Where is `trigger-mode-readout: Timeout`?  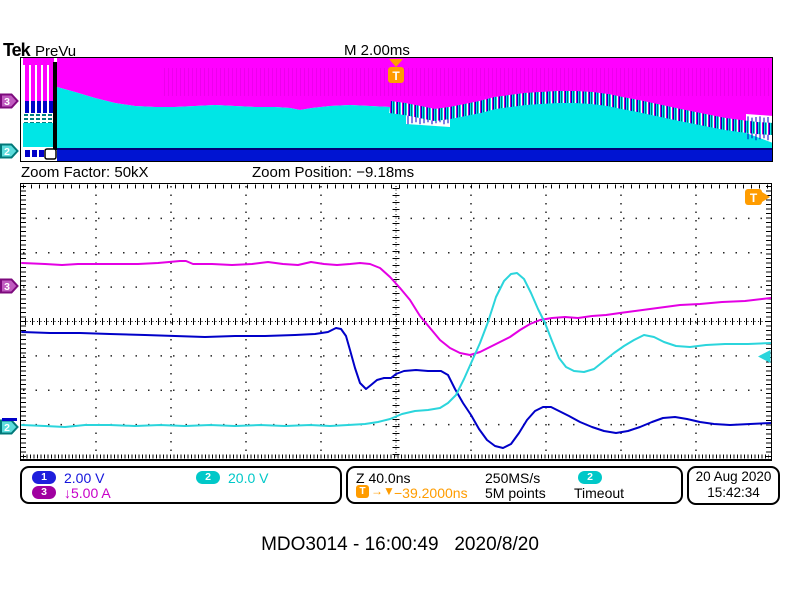 trigger-mode-readout: Timeout is located at coordinates (599, 493).